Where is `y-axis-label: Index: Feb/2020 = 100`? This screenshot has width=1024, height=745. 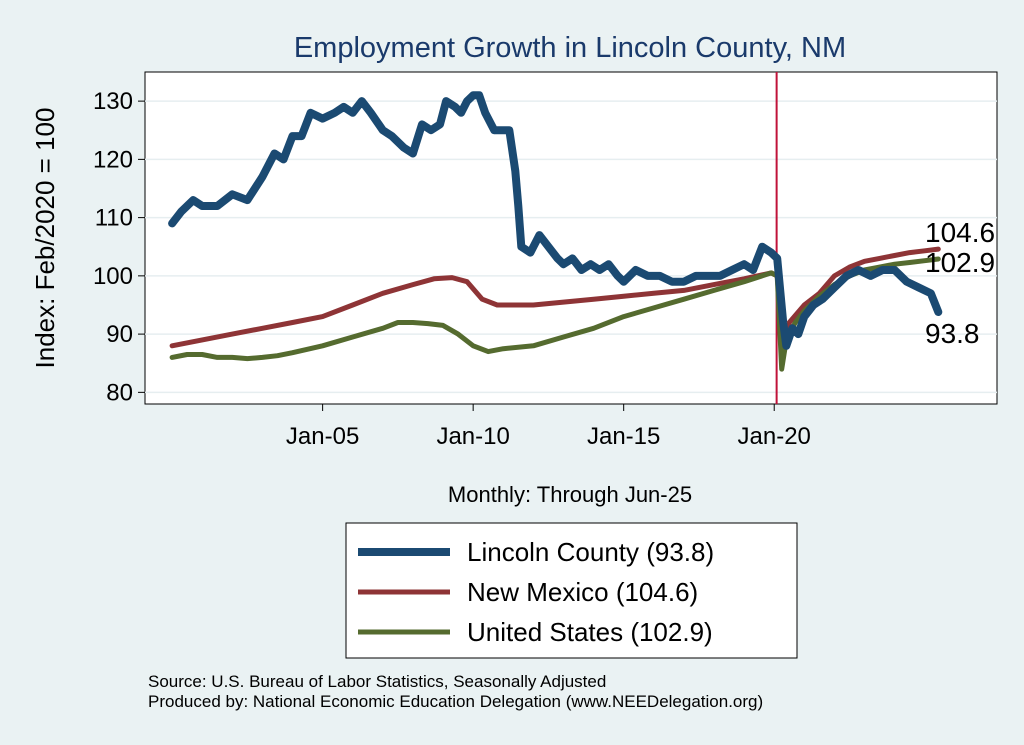
y-axis-label: Index: Feb/2020 = 100 is located at coordinates (45, 238).